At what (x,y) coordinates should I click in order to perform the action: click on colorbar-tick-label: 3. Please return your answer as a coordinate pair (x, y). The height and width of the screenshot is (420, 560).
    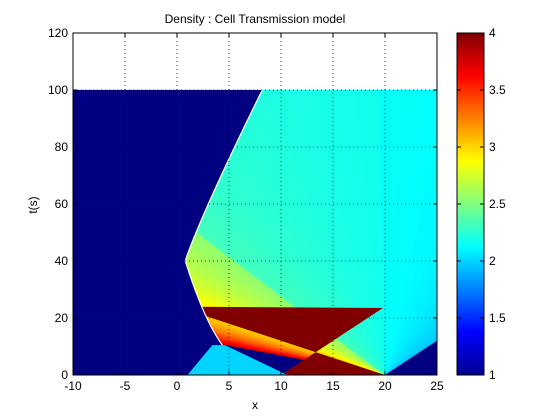
    Looking at the image, I should click on (492, 147).